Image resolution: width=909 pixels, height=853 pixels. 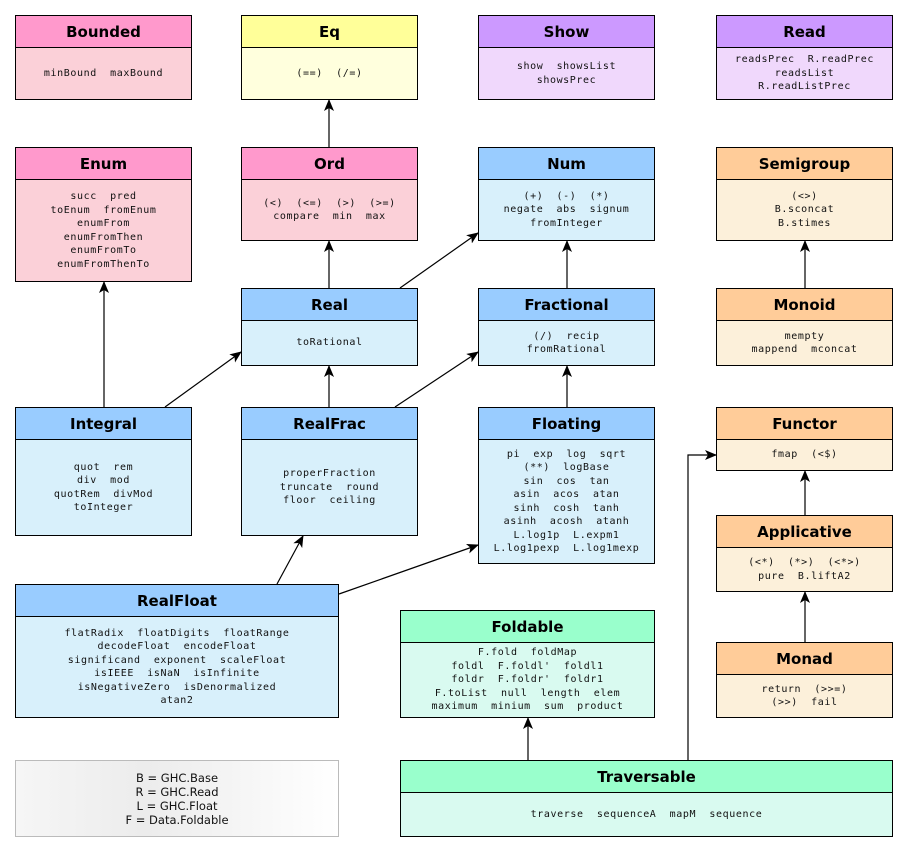 I want to click on method-list: quot rem div mod quotRem divMod toInteger, so click(x=103, y=487).